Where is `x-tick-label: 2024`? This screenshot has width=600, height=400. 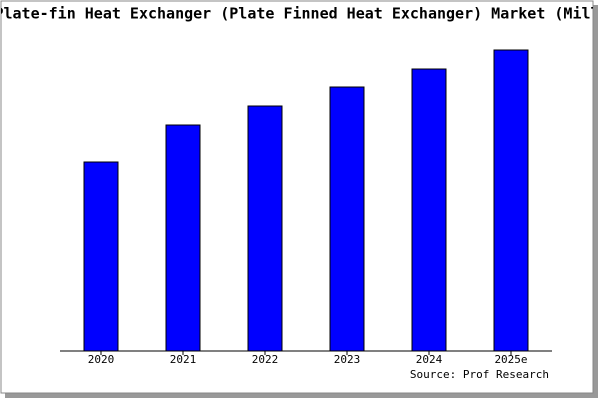 x-tick-label: 2024 is located at coordinates (429, 359).